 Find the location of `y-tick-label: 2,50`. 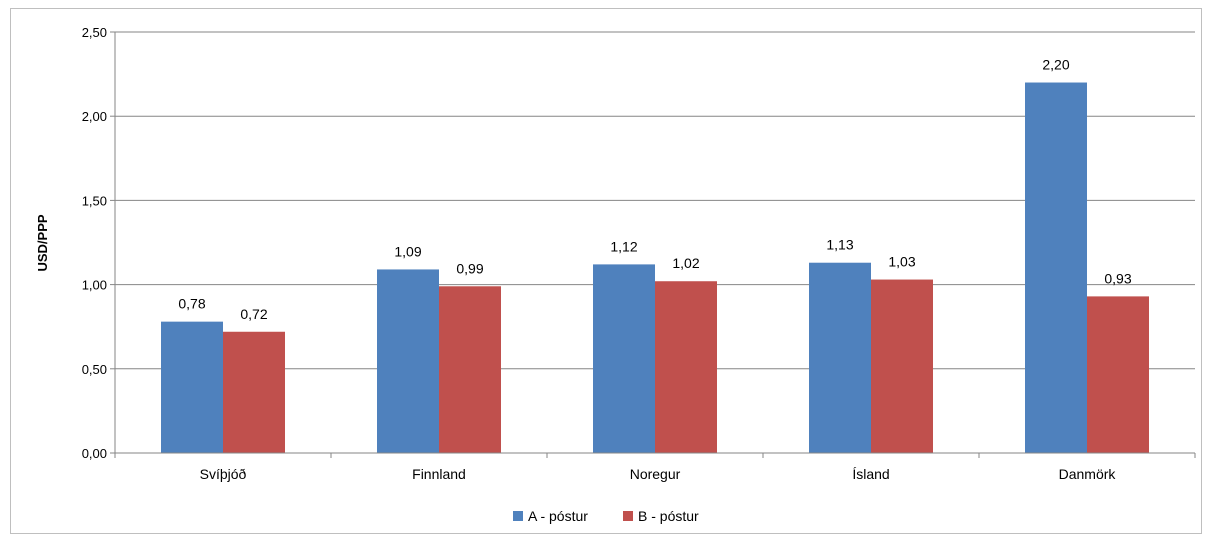

y-tick-label: 2,50 is located at coordinates (94, 32).